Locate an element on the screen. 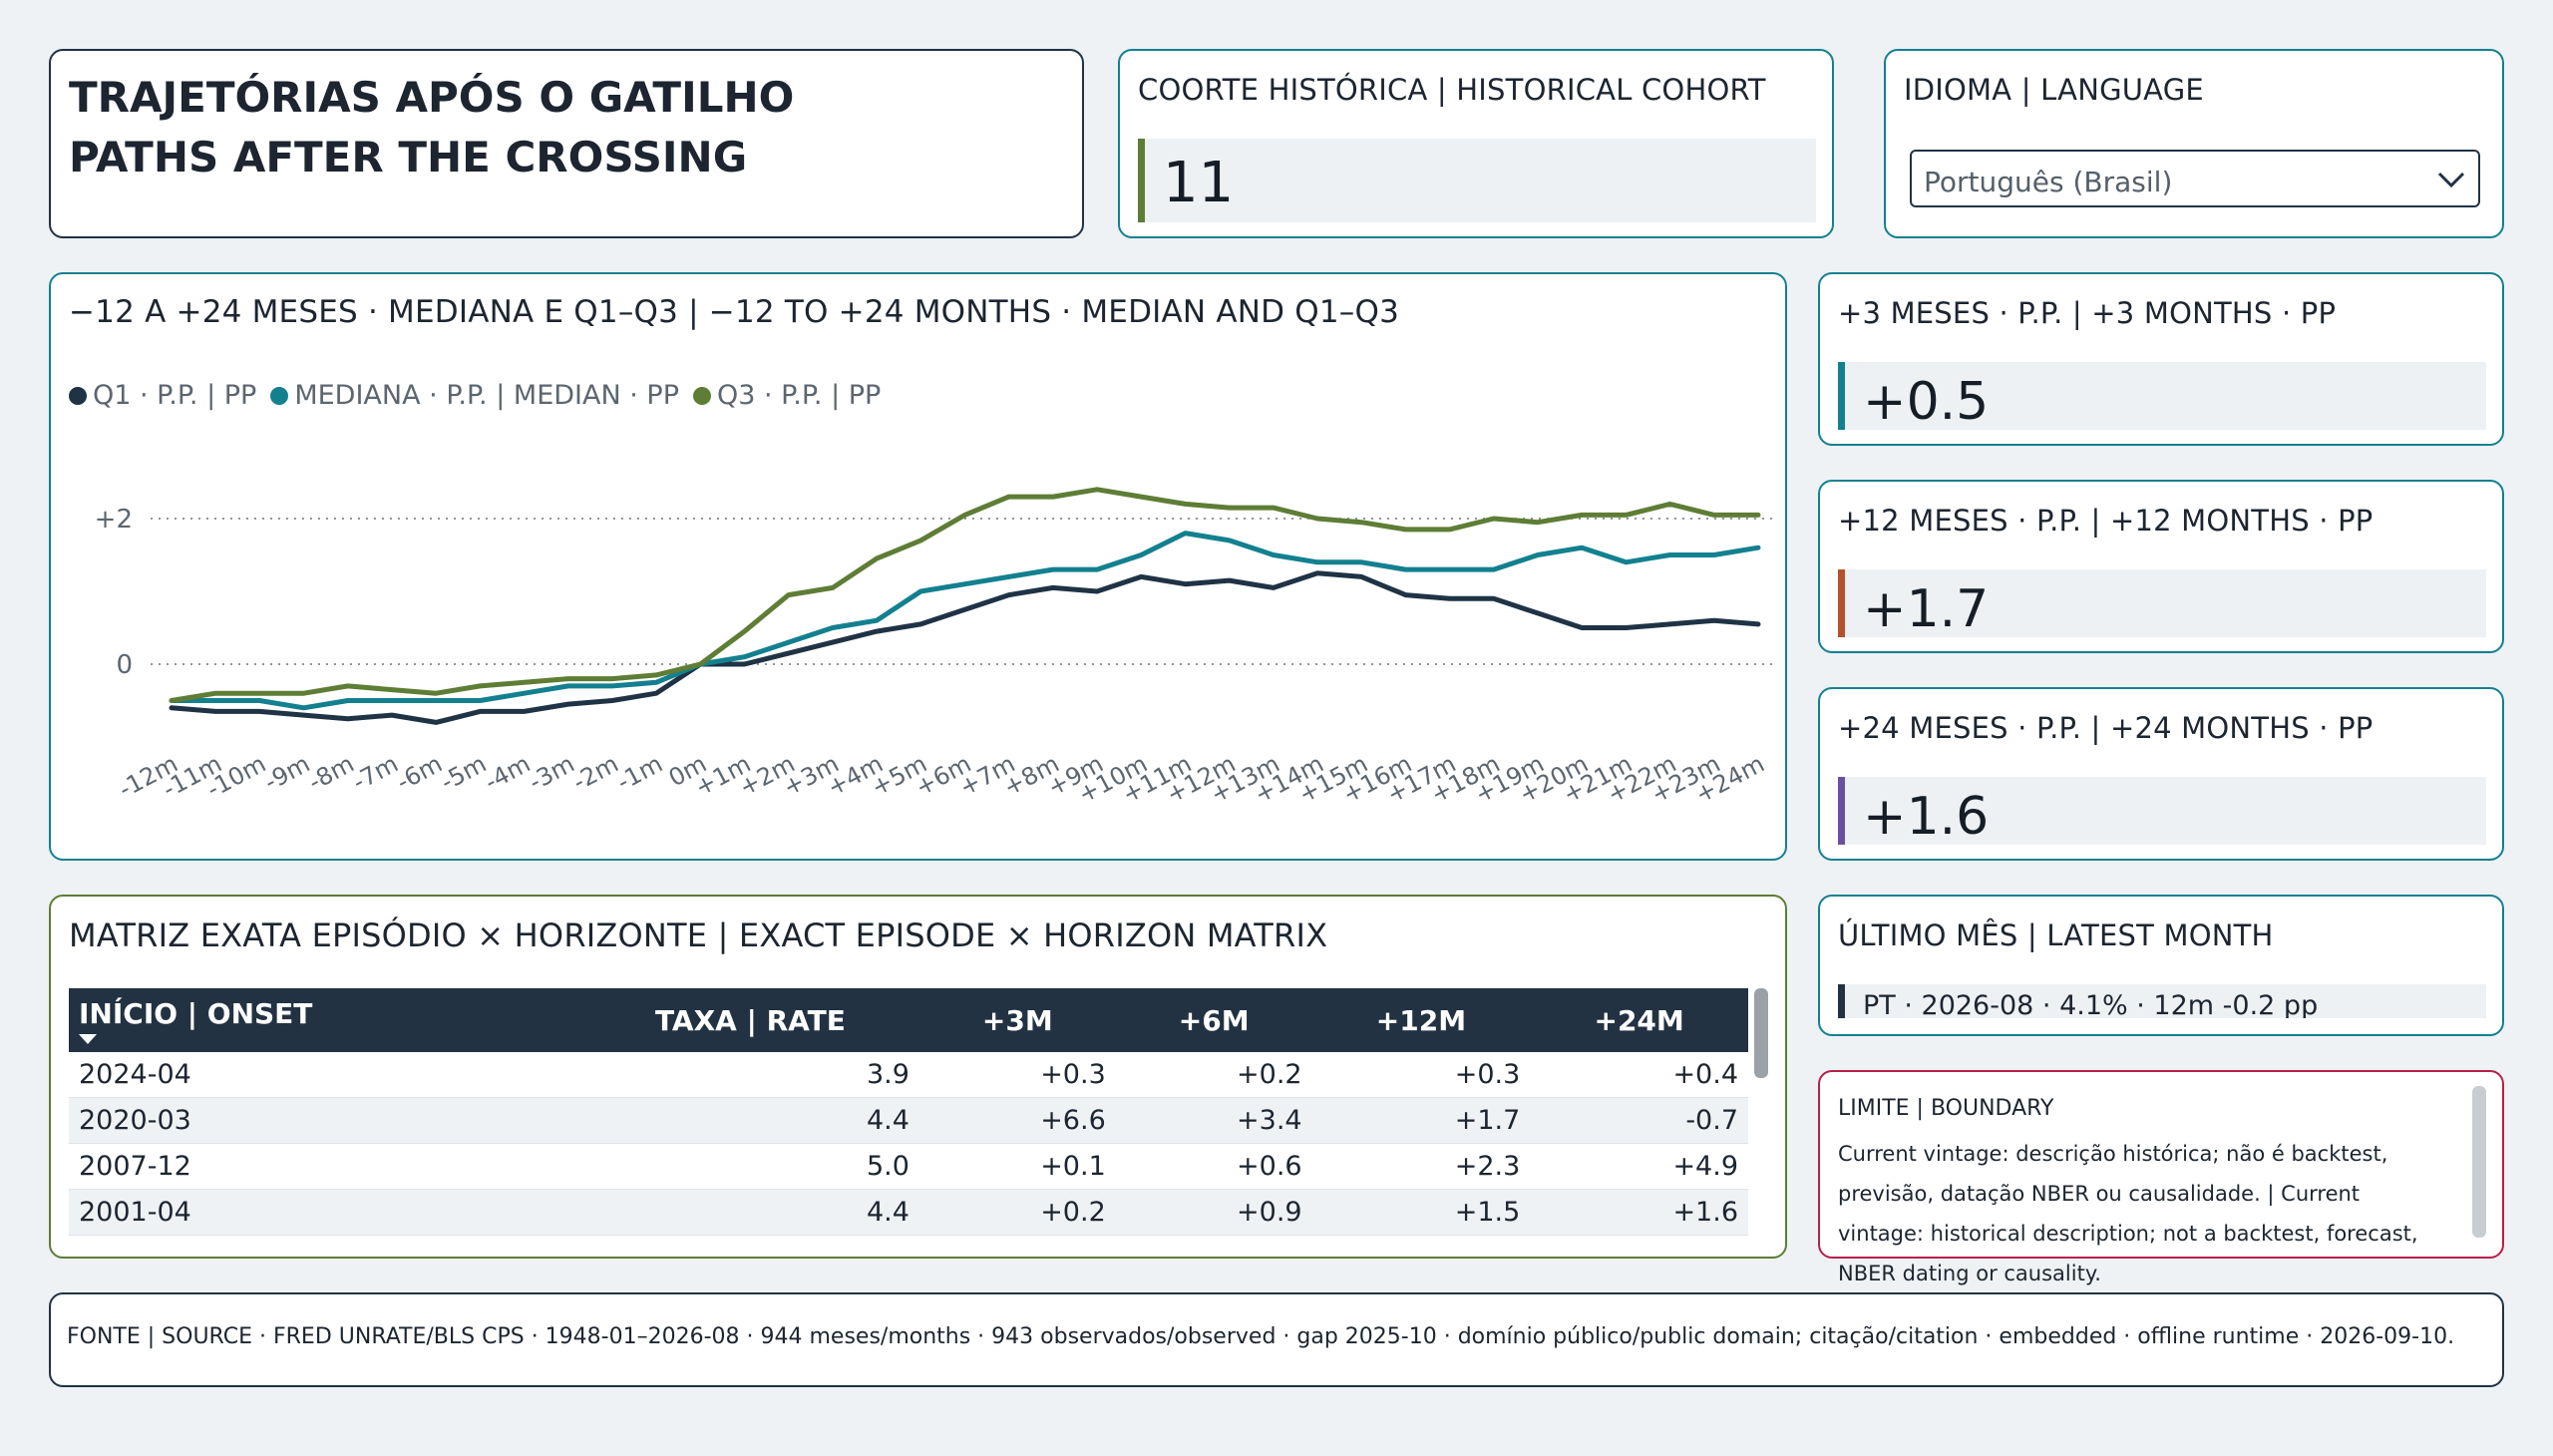 Image resolution: width=2553 pixels, height=1456 pixels. table-row: 2001-04 4.4 +0.2 +0.9 +1.5 +1.6 is located at coordinates (909, 1212).